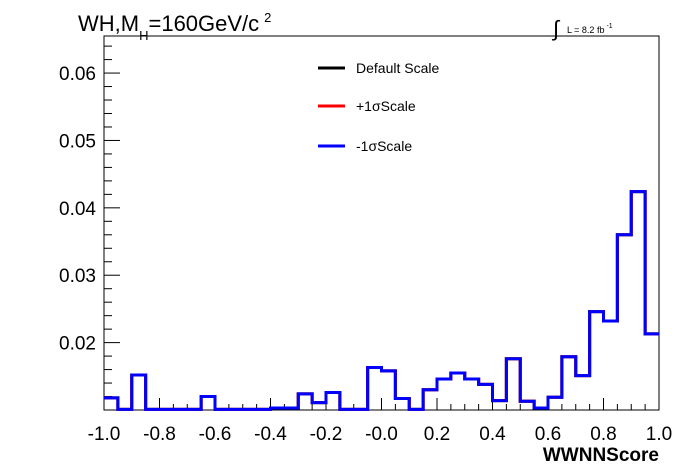 The image size is (696, 472). Describe the element at coordinates (492, 434) in the screenshot. I see `x-tick-label: 0.4` at that location.